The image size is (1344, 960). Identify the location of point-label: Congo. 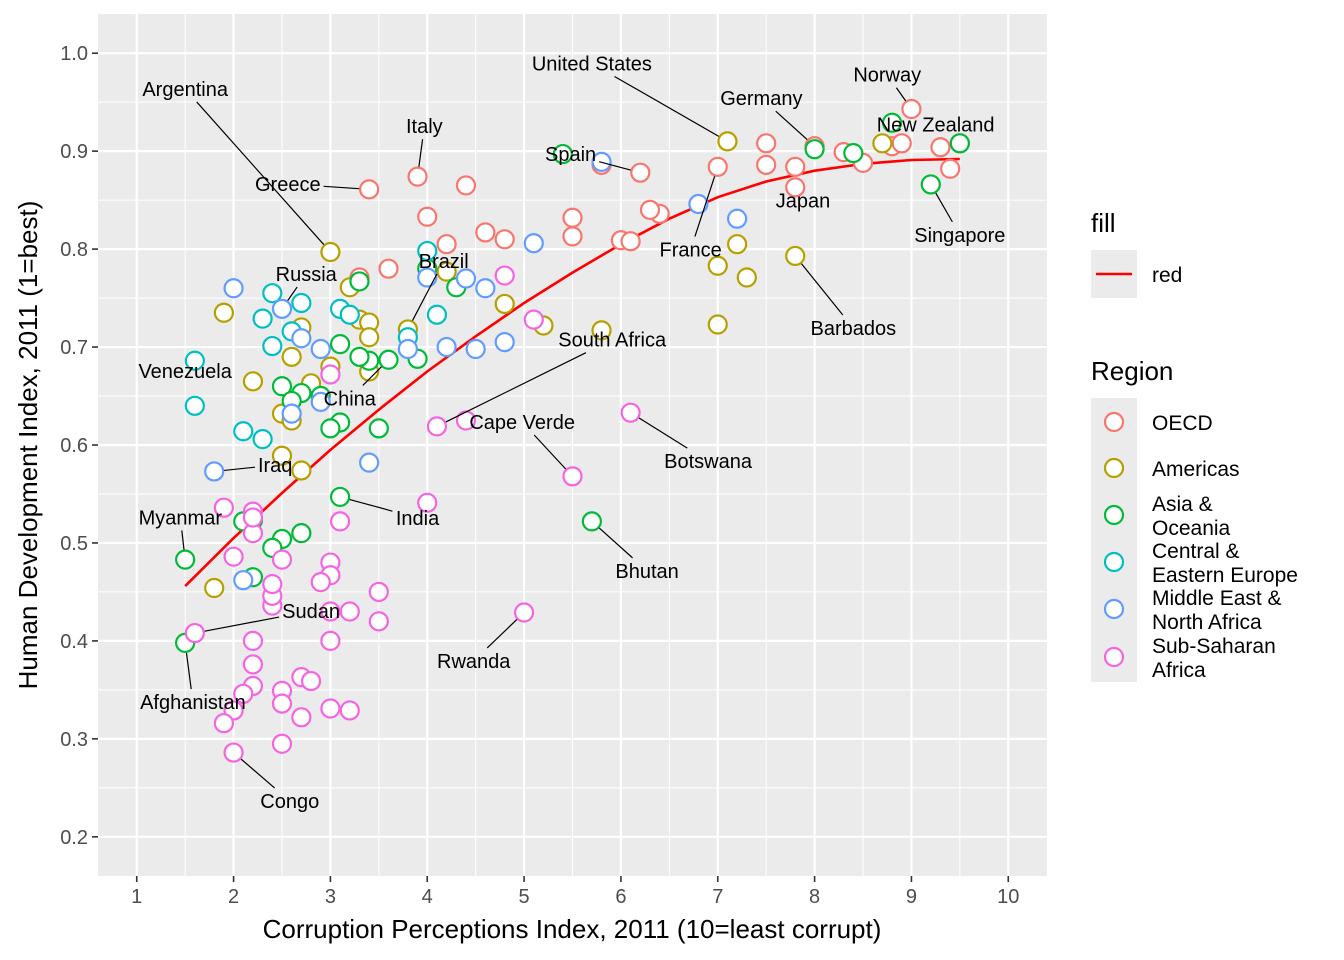
(289, 802).